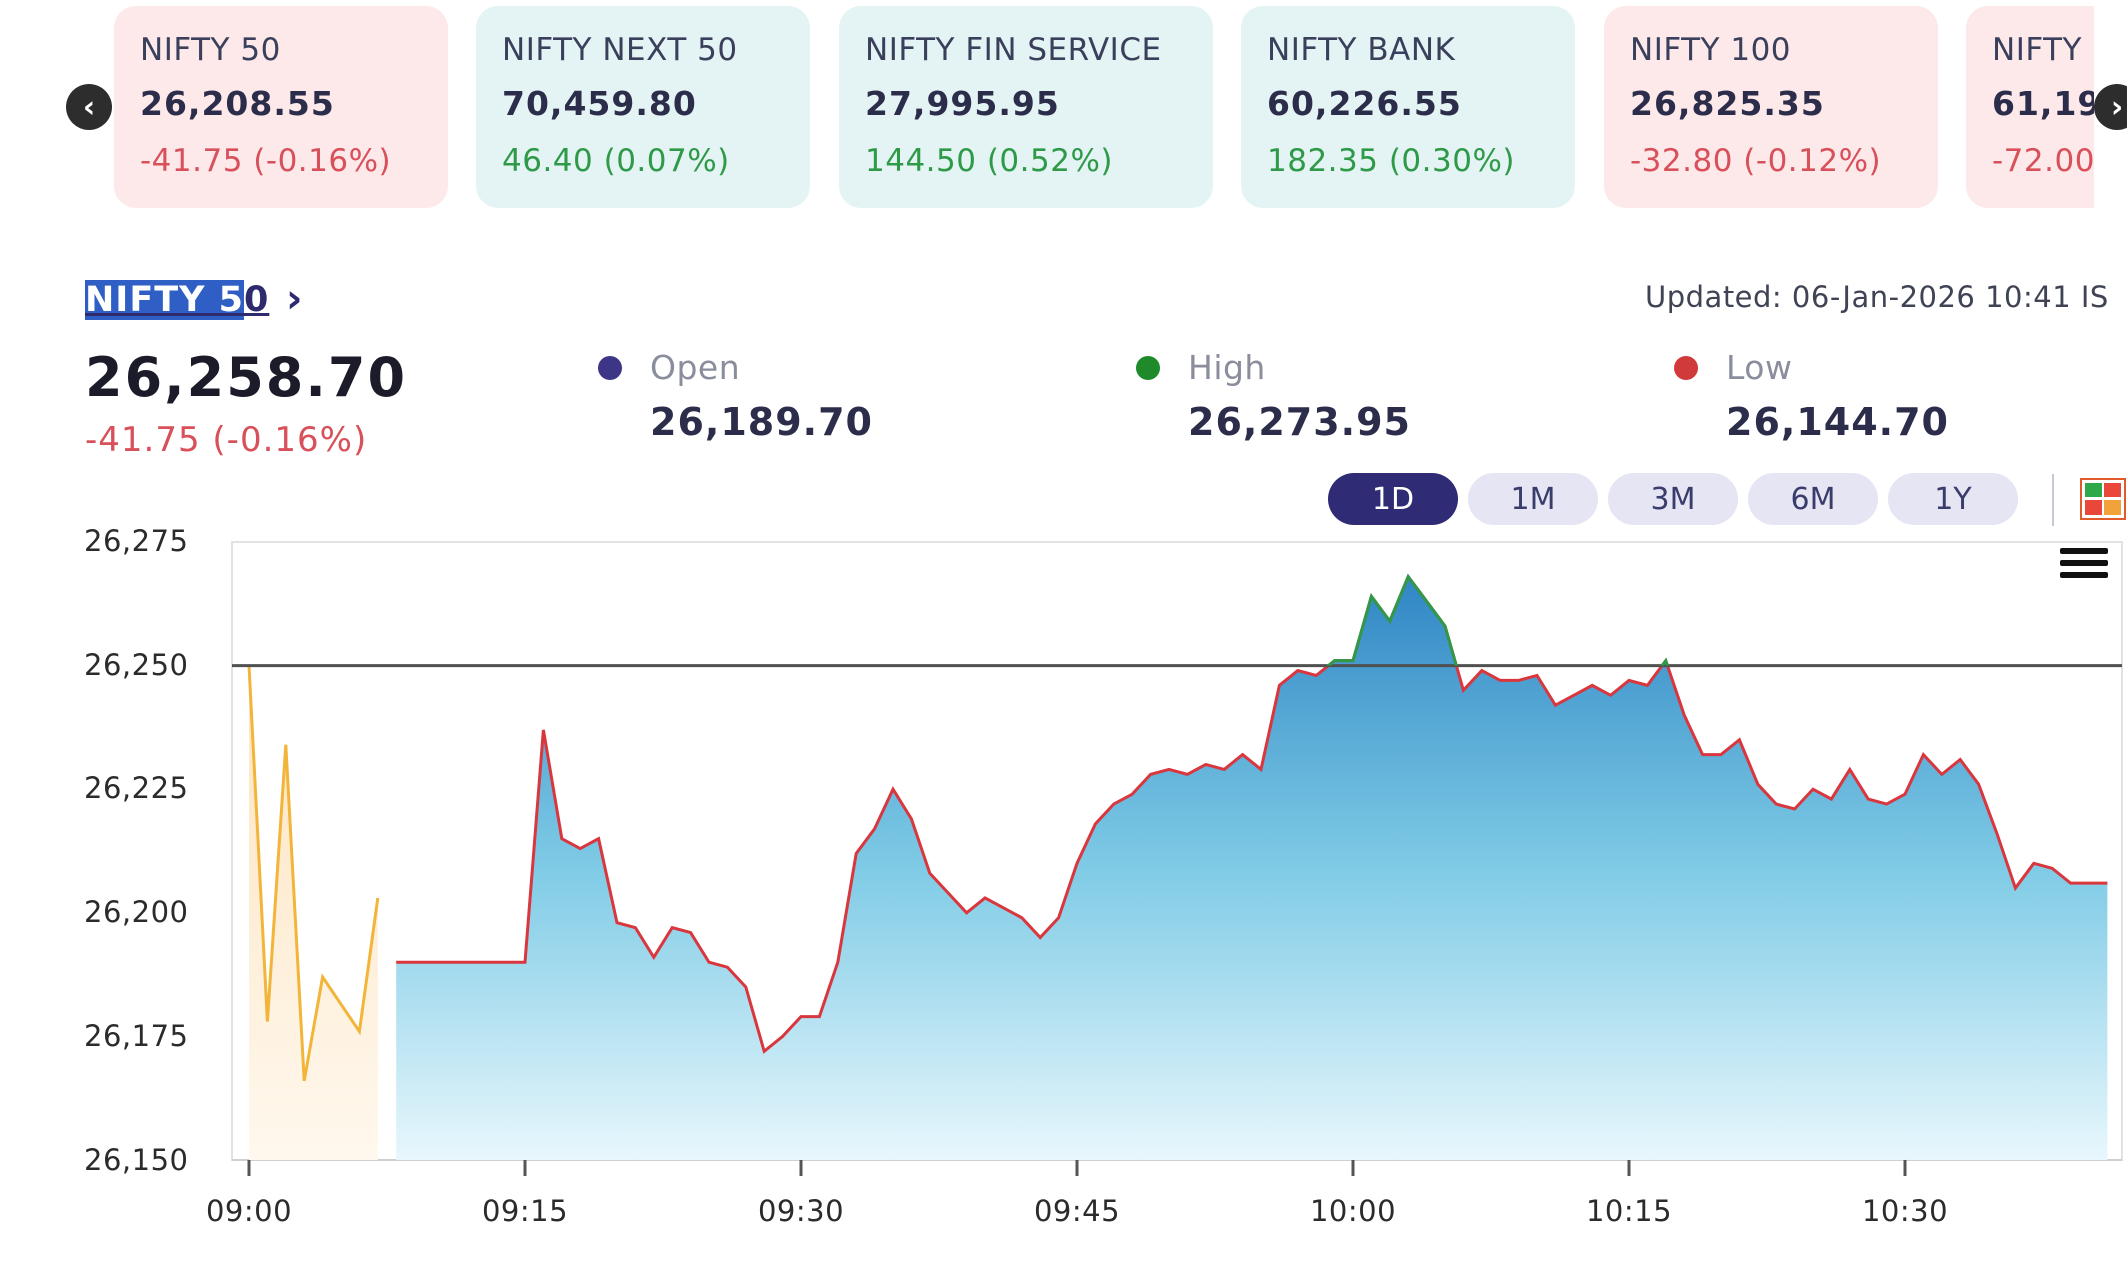  I want to click on ticker-card-nifty-bank: NIFTY BANK 60,226.55 182.35 (0.30%), so click(1408, 107).